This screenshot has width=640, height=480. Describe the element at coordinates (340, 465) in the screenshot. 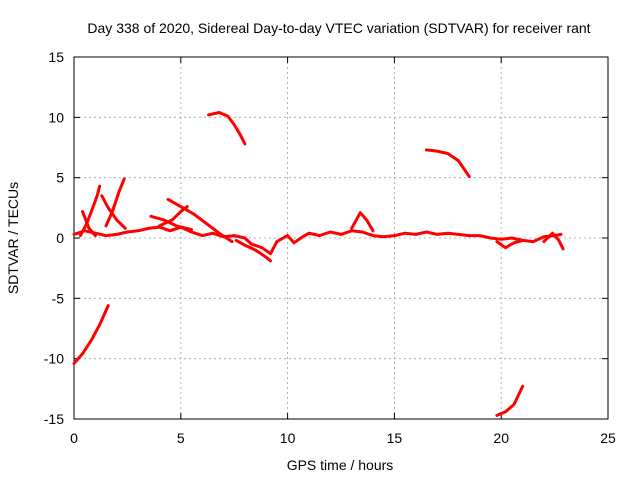

I see `x-axis-label: GPS time / hours` at that location.